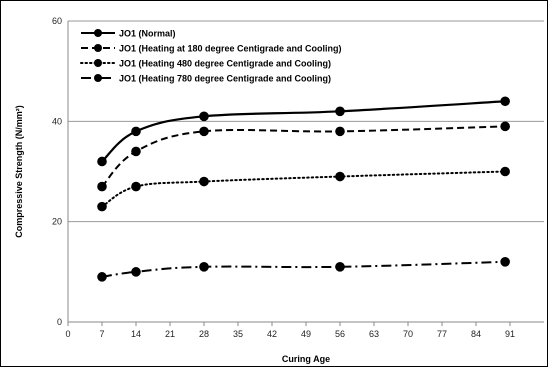 The image size is (548, 367). What do you see at coordinates (238, 334) in the screenshot?
I see `x-tick-label: 35` at bounding box center [238, 334].